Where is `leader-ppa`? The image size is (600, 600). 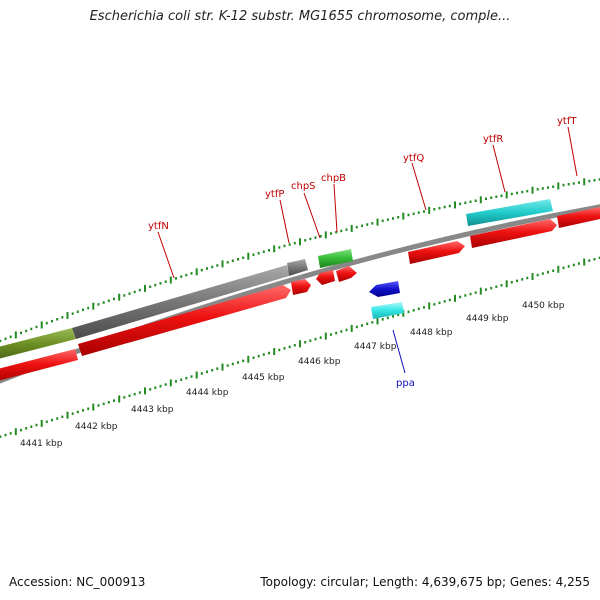 leader-ppa is located at coordinates (399, 351).